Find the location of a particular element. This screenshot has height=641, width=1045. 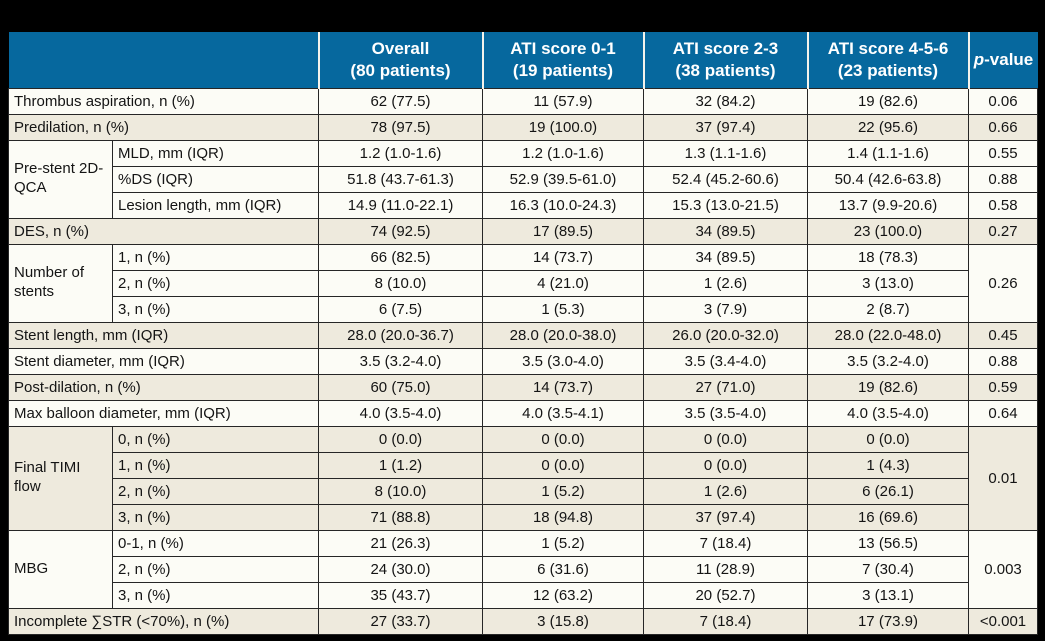

p-value-cell: 0.64 is located at coordinates (1003, 413).